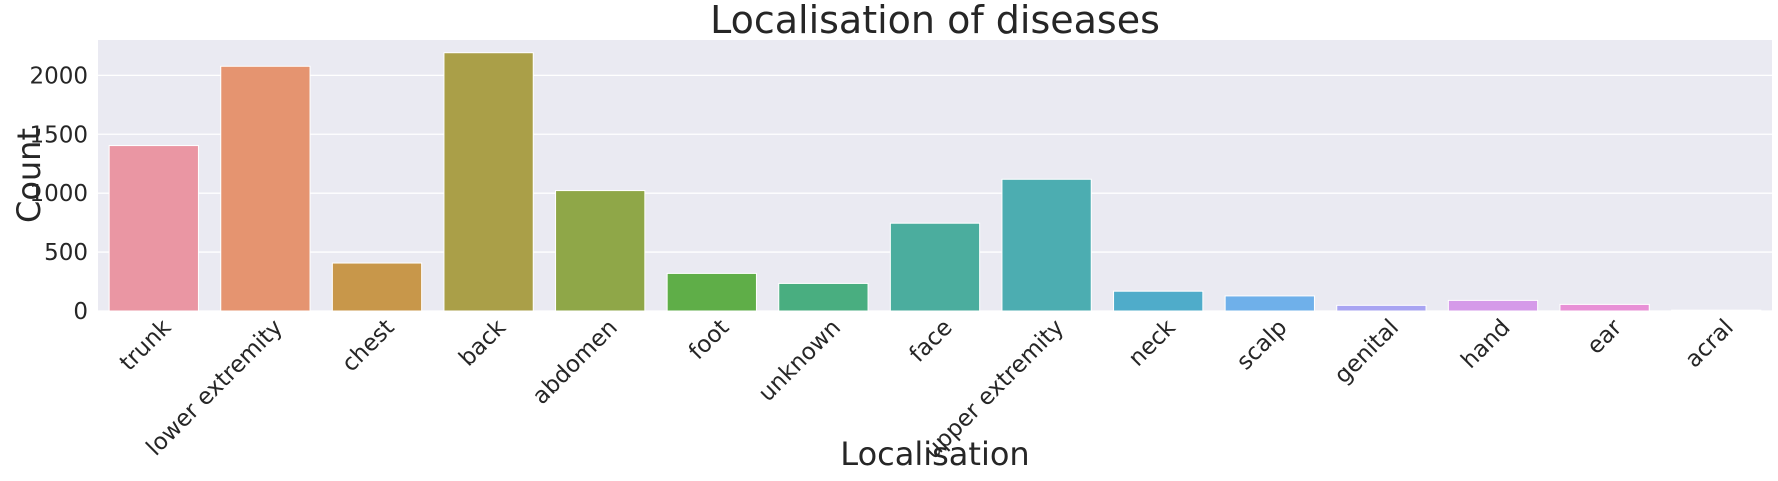 Image resolution: width=1778 pixels, height=481 pixels. What do you see at coordinates (934, 454) in the screenshot?
I see `x-axis-label: Localisation` at bounding box center [934, 454].